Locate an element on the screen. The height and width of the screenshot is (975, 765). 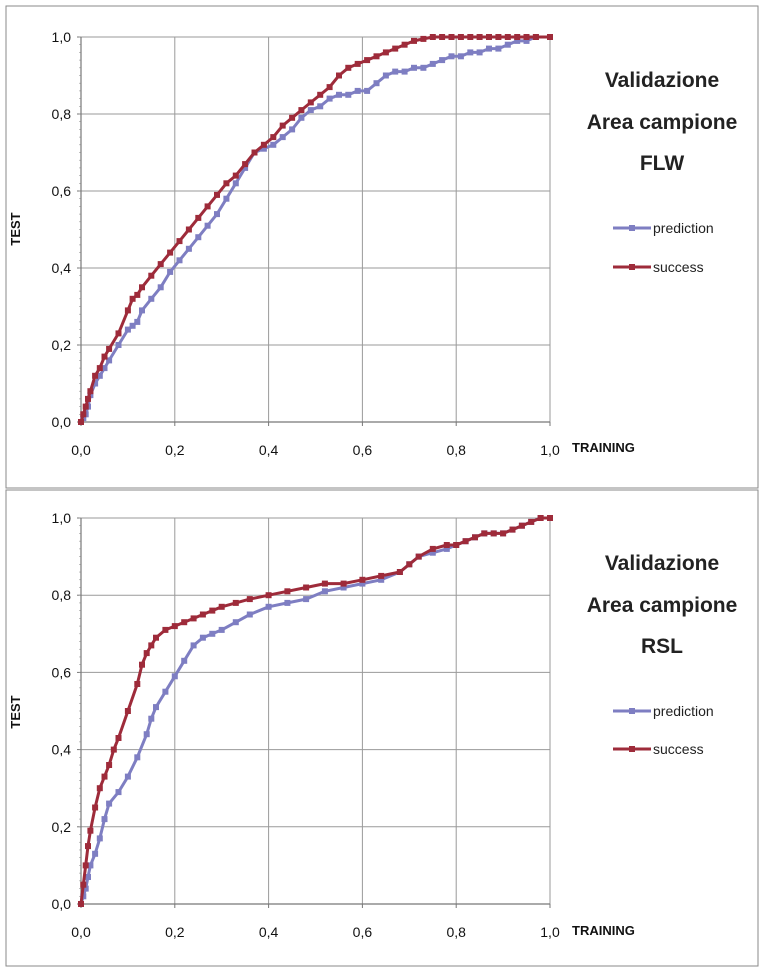
legend-label-prediction: prediction is located at coordinates (683, 711).